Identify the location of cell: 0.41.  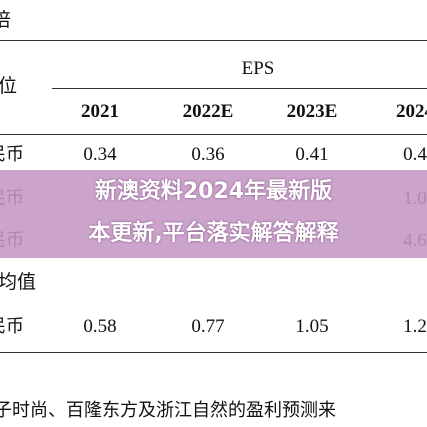
(312, 154).